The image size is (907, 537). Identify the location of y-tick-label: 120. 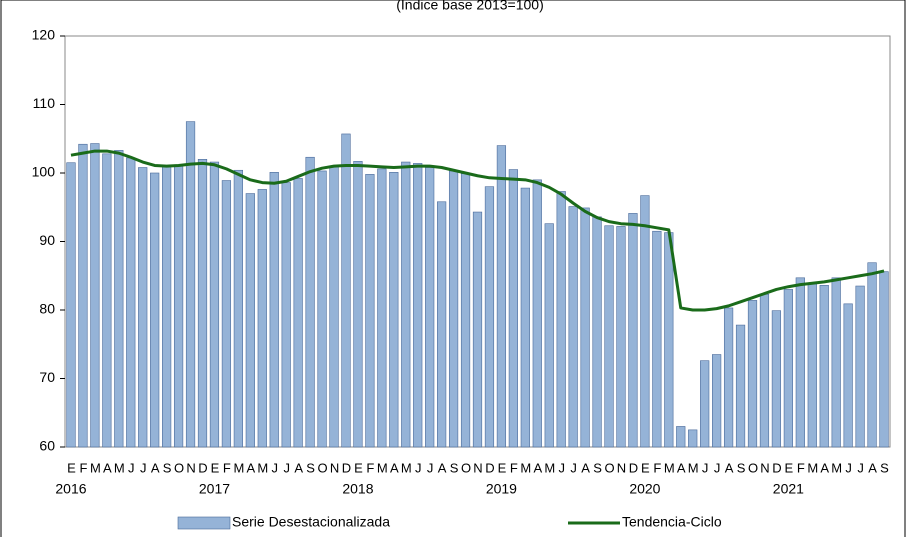
(44, 35).